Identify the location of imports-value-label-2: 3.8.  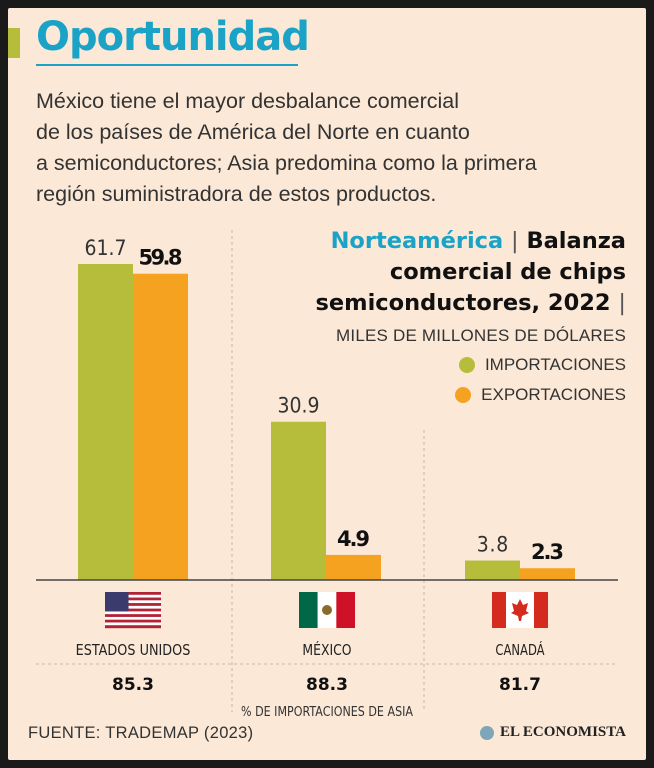
(493, 545).